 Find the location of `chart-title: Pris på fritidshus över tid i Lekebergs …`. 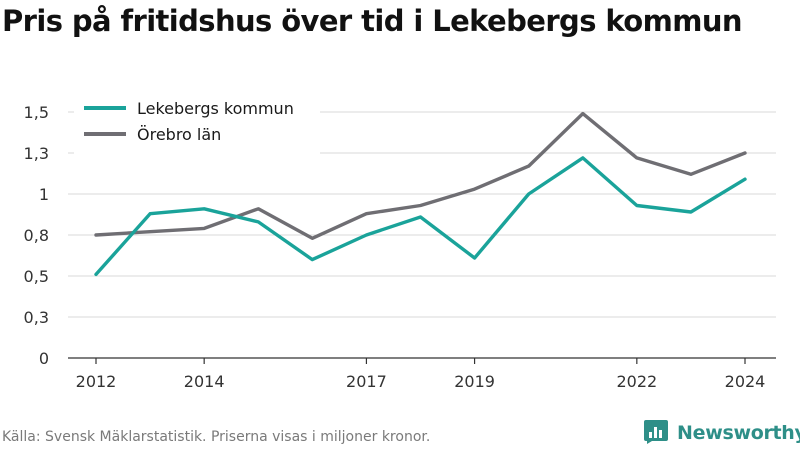

chart-title: Pris på fritidshus över tid i Lekebergs … is located at coordinates (372, 21).